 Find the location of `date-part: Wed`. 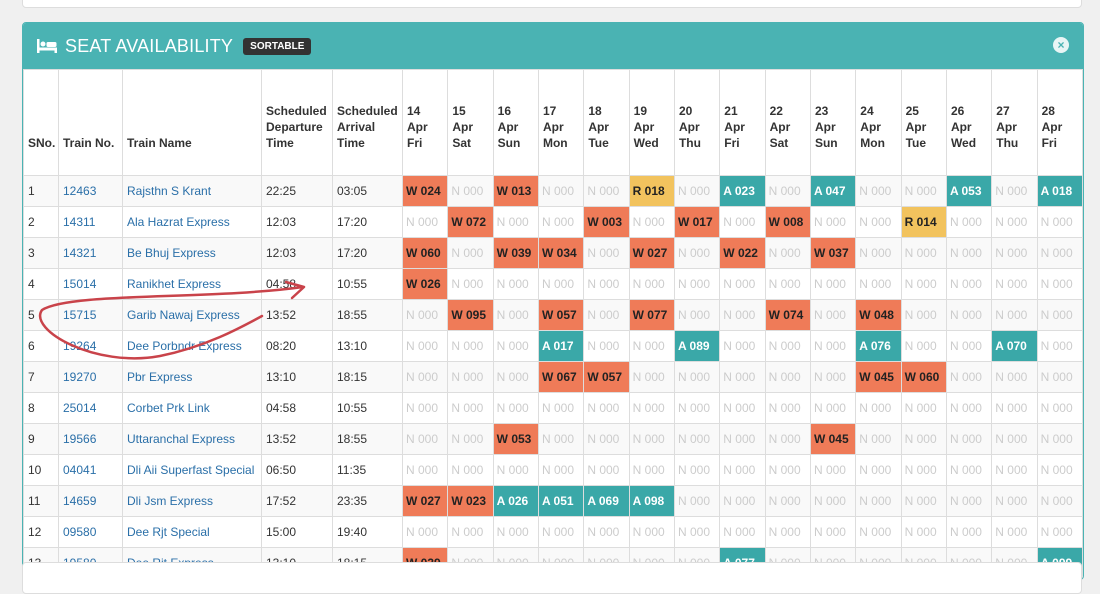

date-part: Wed is located at coordinates (646, 143).